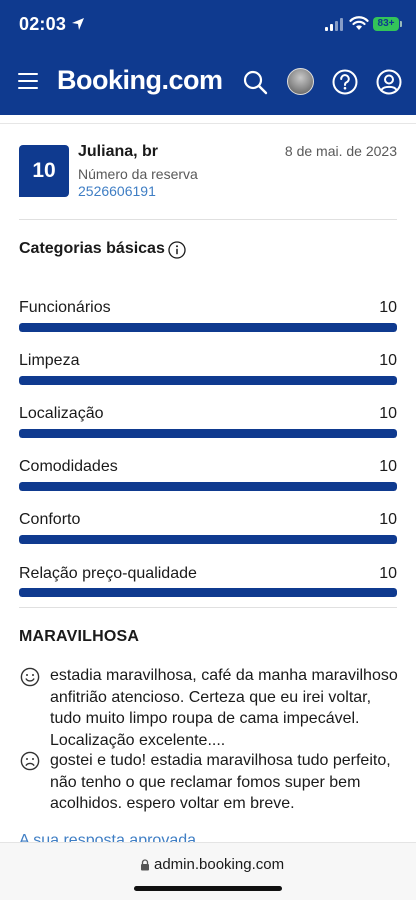 This screenshot has width=416, height=900. Describe the element at coordinates (359, 23) in the screenshot. I see `wifi-icon` at that location.